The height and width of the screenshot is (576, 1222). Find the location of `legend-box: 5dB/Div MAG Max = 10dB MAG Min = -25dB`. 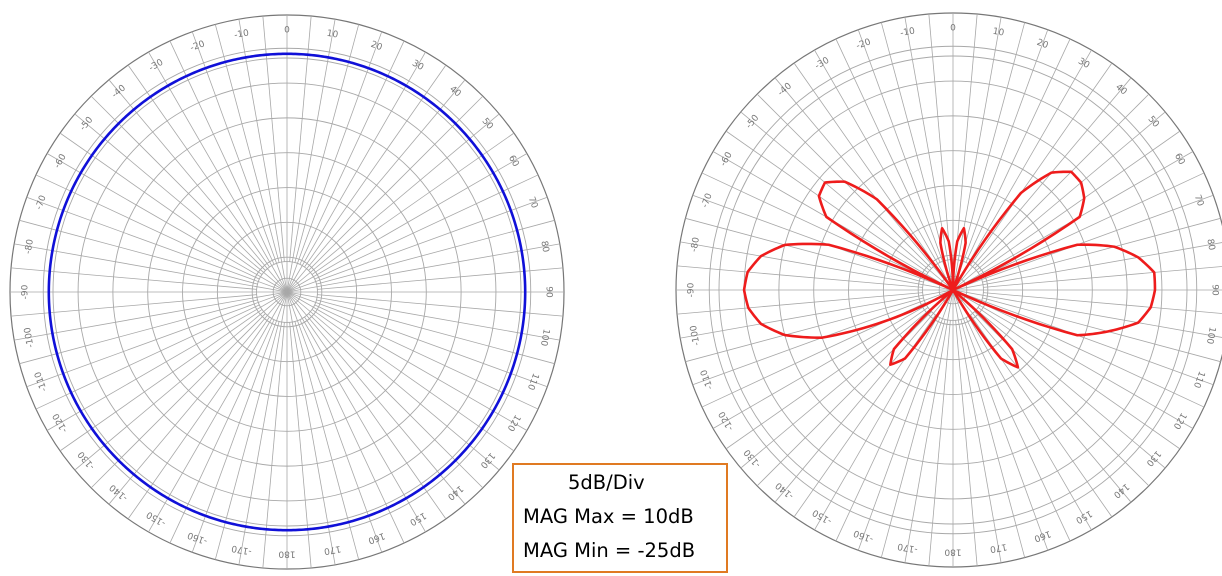

legend-box: 5dB/Div MAG Max = 10dB MAG Min = -25dB is located at coordinates (620, 518).